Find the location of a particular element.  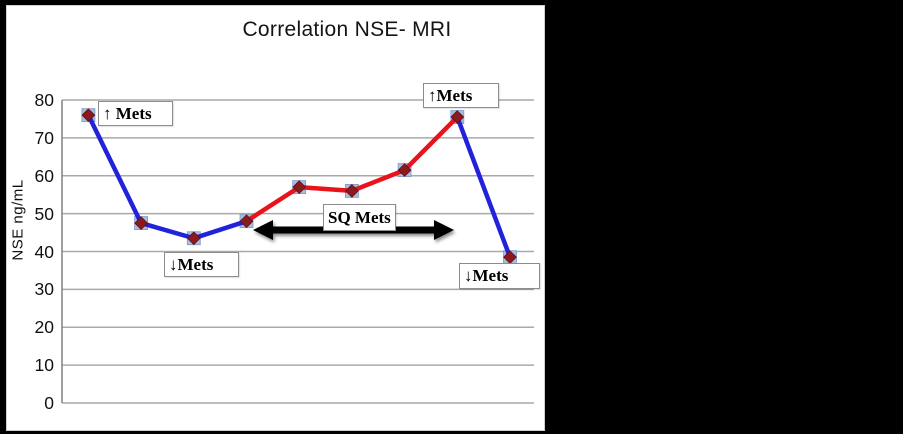

annotation-mets-up-left: ↑ Mets is located at coordinates (135, 113).